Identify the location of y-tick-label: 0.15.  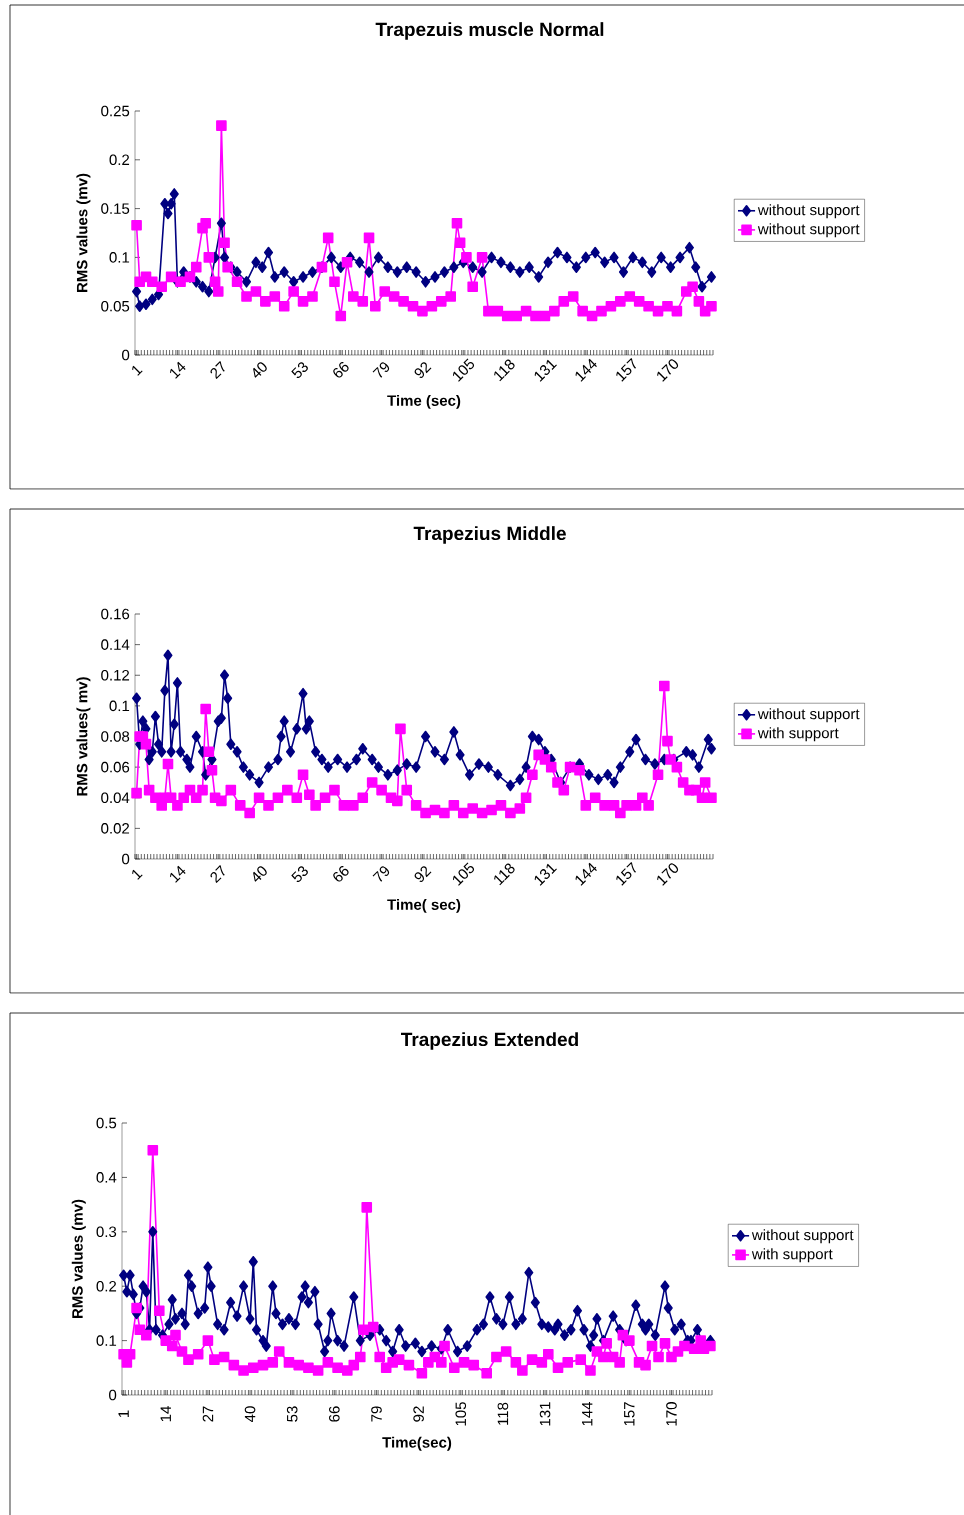
(115, 208).